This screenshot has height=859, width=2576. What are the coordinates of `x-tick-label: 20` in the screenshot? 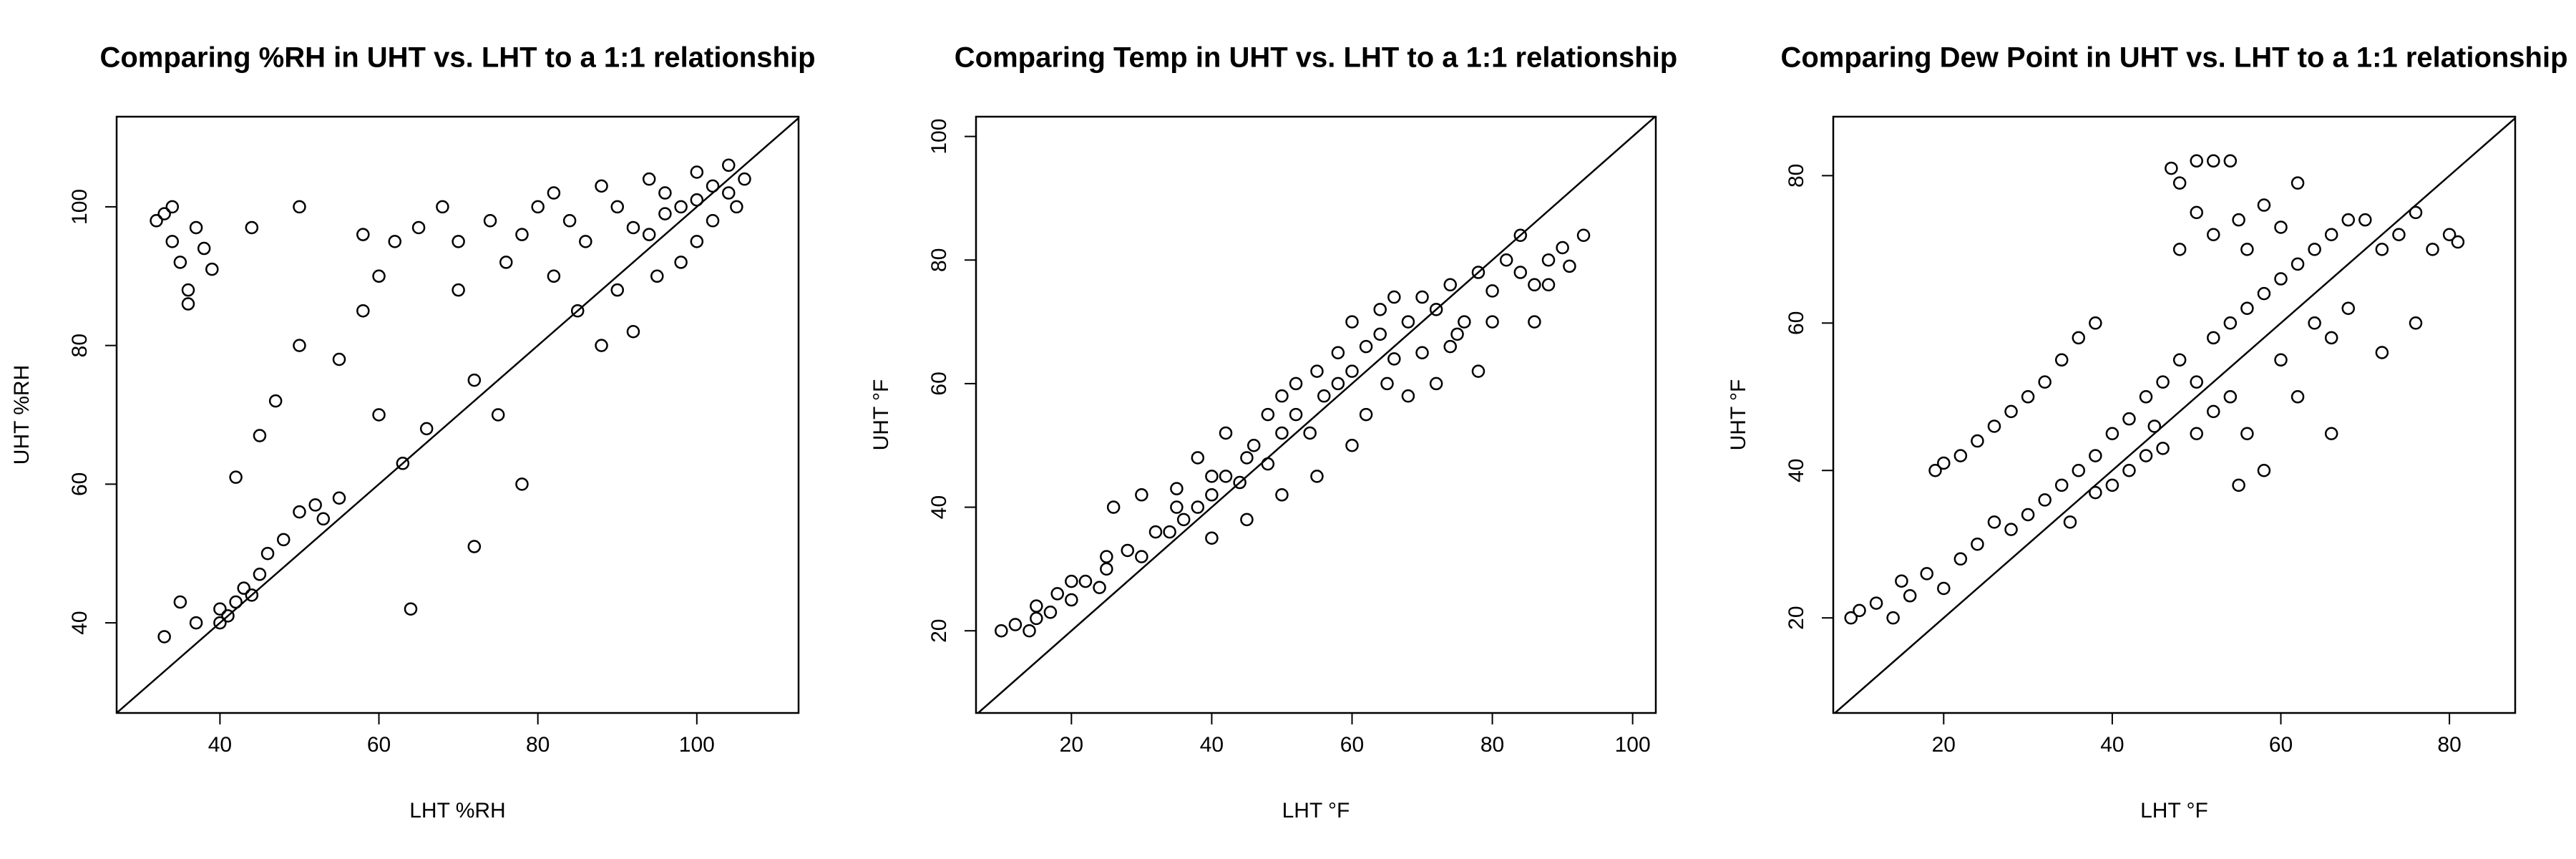 It's located at (1071, 745).